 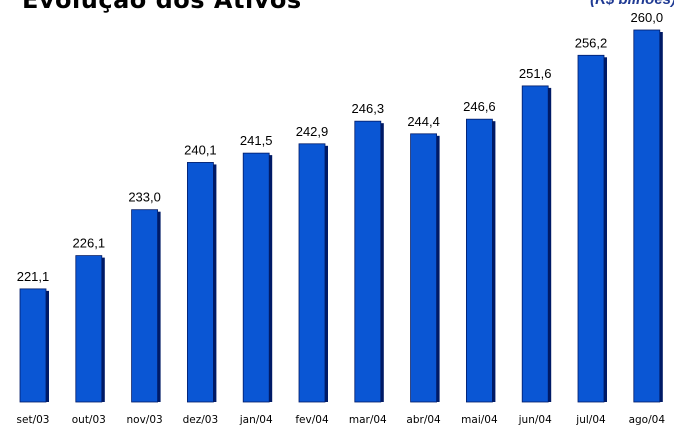 I want to click on bar-dez/03, so click(x=200, y=282).